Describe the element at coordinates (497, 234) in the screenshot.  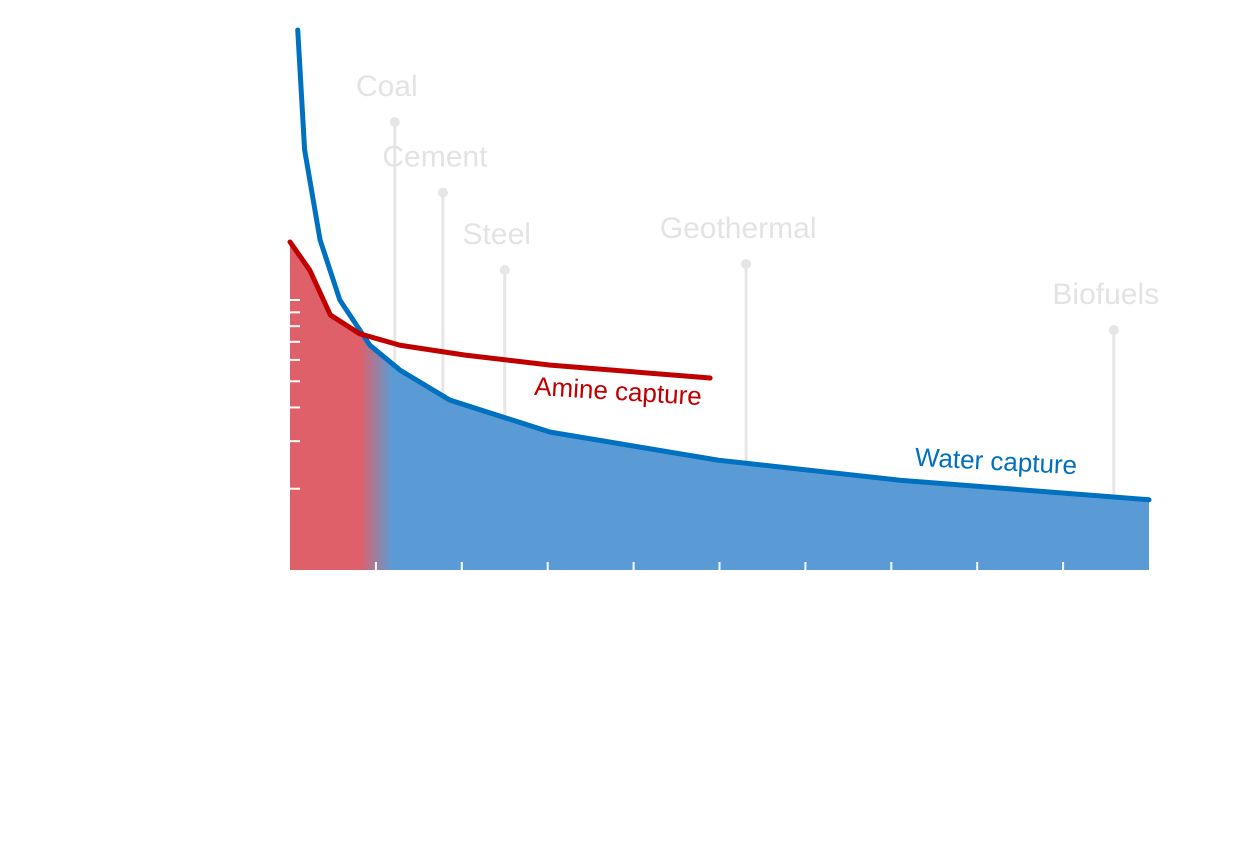
I see `annotation-label: Steel` at that location.